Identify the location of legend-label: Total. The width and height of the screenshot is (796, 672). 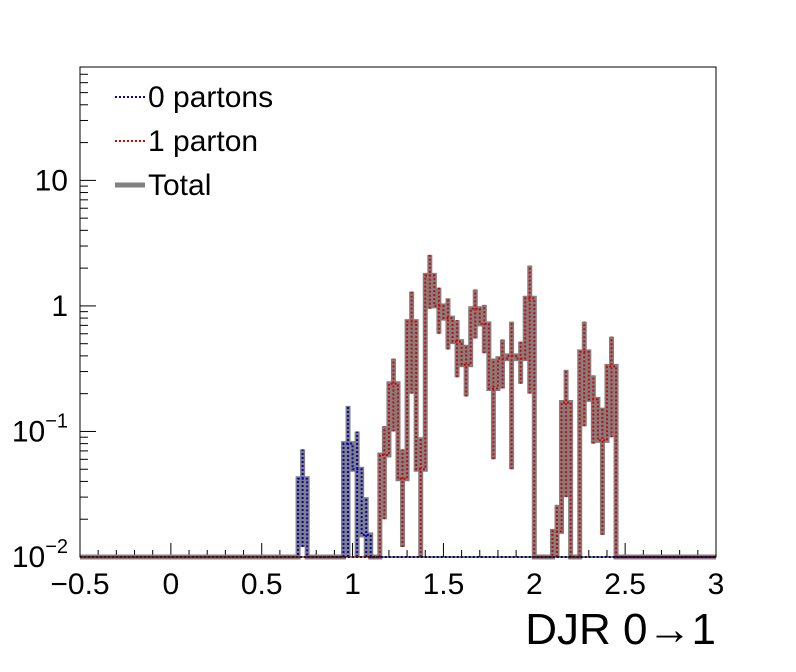
(179, 185).